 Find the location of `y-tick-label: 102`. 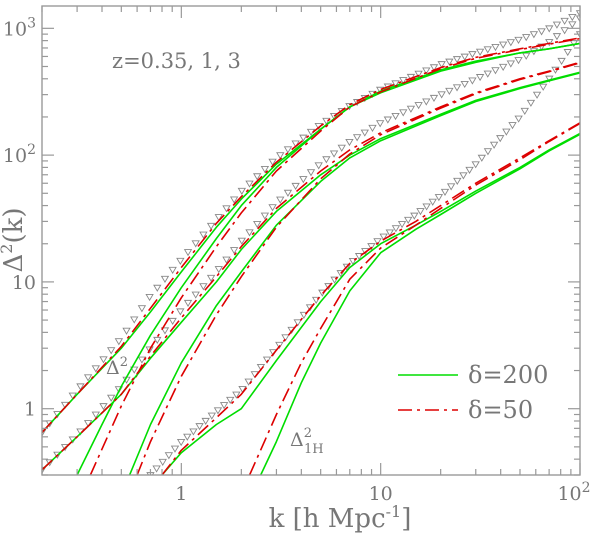

y-tick-label: 102 is located at coordinates (19, 154).